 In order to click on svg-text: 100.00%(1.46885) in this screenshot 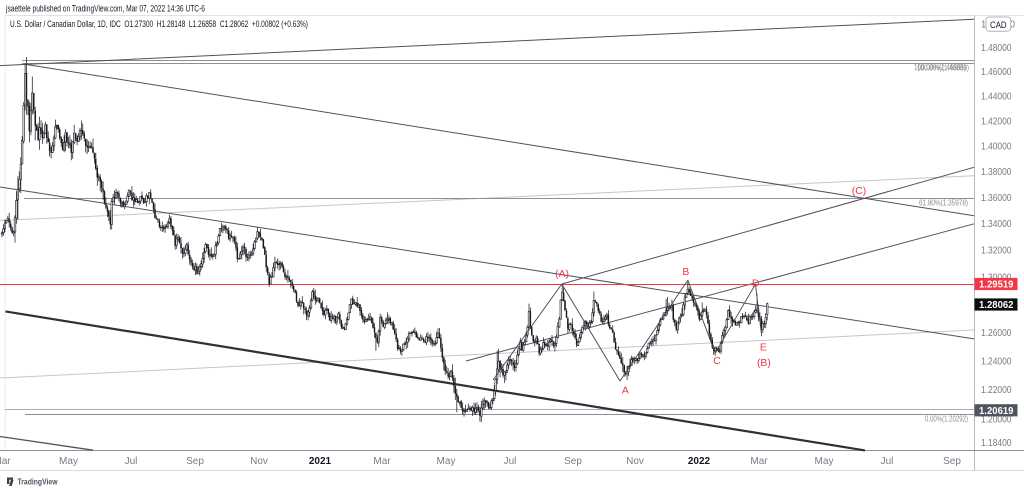, I will do `click(940, 67)`.